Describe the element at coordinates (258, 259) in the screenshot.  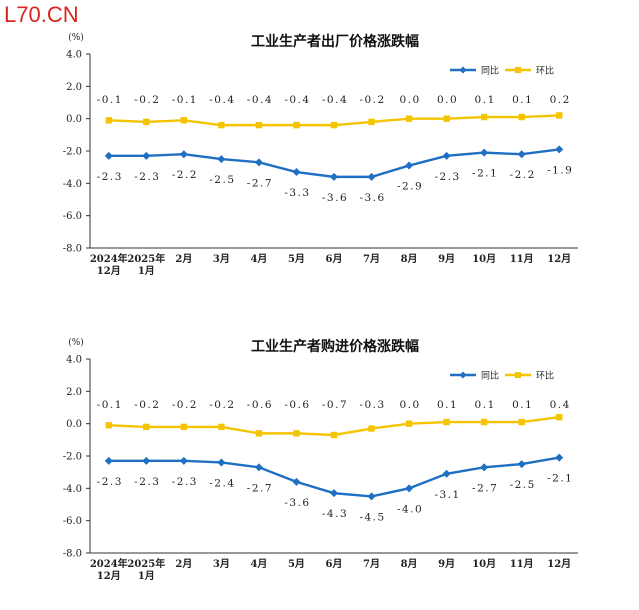
I see `x-tick-label-line: 4月` at that location.